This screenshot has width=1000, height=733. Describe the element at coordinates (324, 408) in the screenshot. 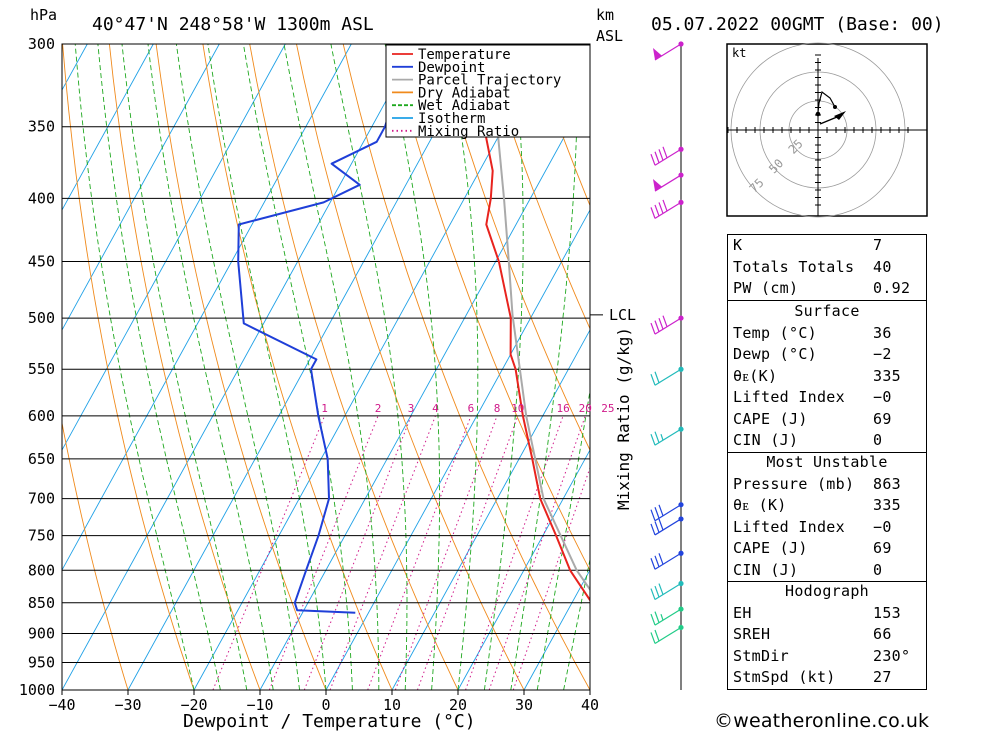

I see `mixing-ratio-label: 1` at that location.